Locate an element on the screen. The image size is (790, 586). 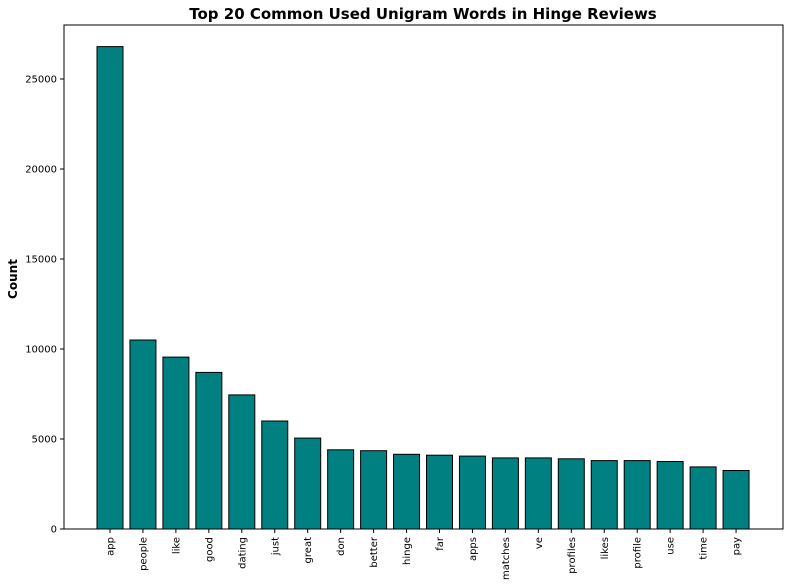
bar-pay is located at coordinates (736, 500).